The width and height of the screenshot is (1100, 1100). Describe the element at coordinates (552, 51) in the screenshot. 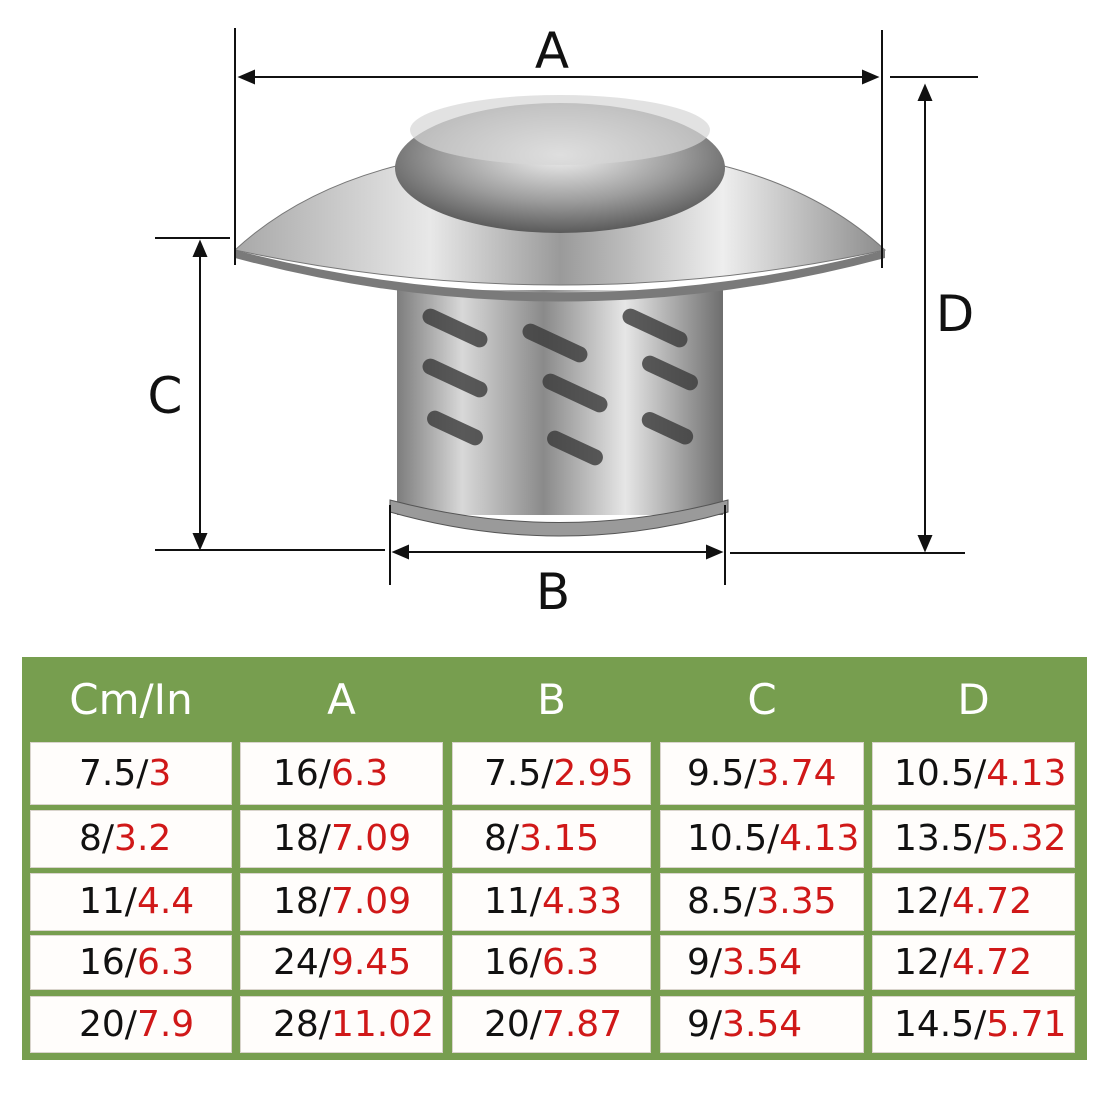

I see `dimension-label: A` at that location.